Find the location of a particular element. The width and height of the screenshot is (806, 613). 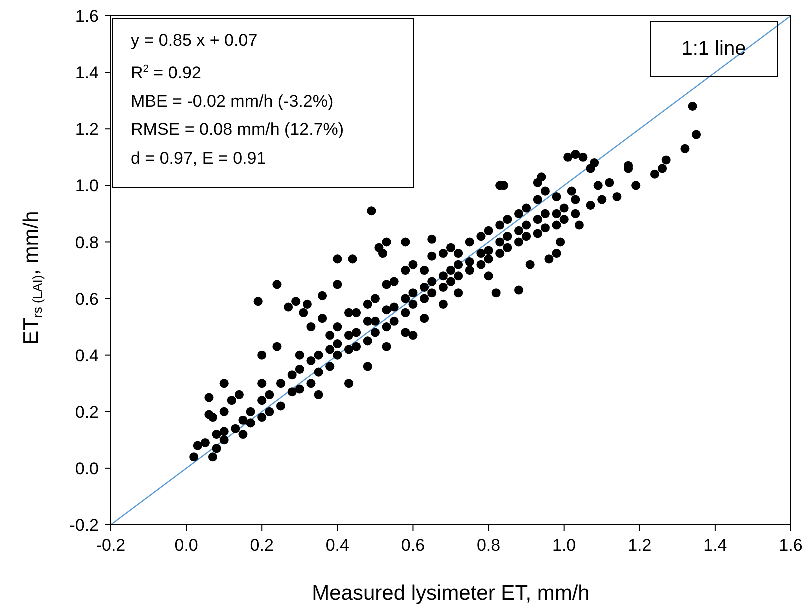

x-tick-label: -0.2 is located at coordinates (111, 546).